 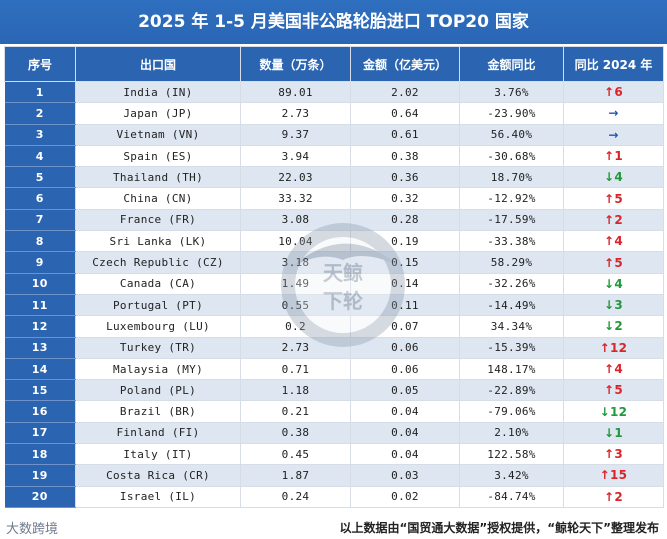 I want to click on table-row: 10 Canada (CA) 1.49 0.14 -32.26% ↓4, so click(x=334, y=284).